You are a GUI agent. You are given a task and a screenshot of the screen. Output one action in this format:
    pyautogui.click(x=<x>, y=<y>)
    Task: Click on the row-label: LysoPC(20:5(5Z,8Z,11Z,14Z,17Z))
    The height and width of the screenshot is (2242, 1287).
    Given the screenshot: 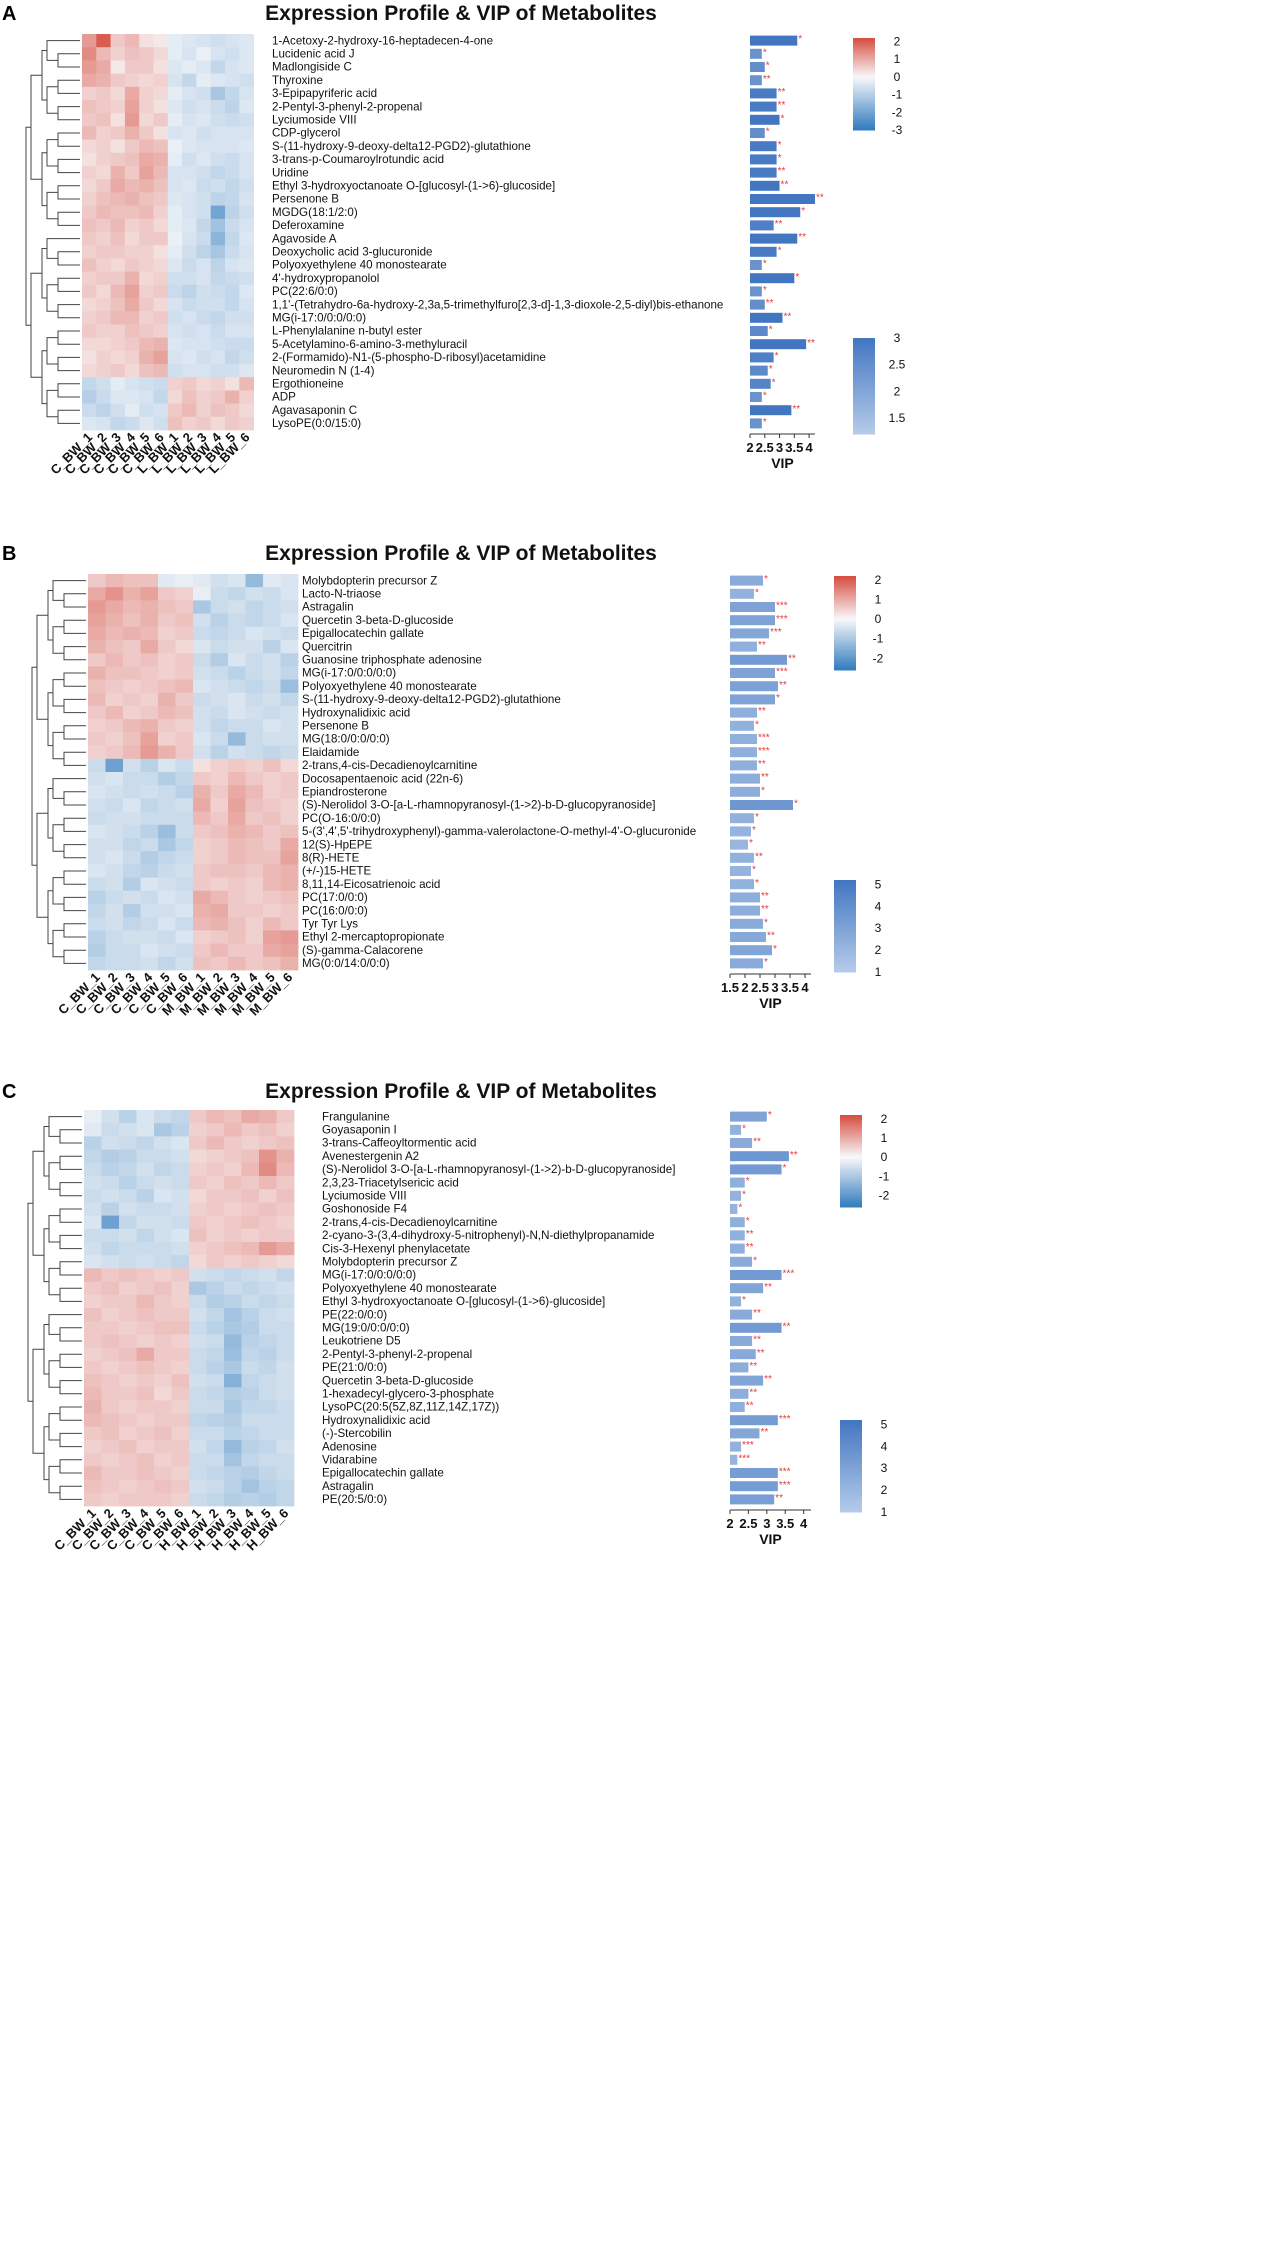 What is the action you would take?
    pyautogui.click(x=410, y=1407)
    